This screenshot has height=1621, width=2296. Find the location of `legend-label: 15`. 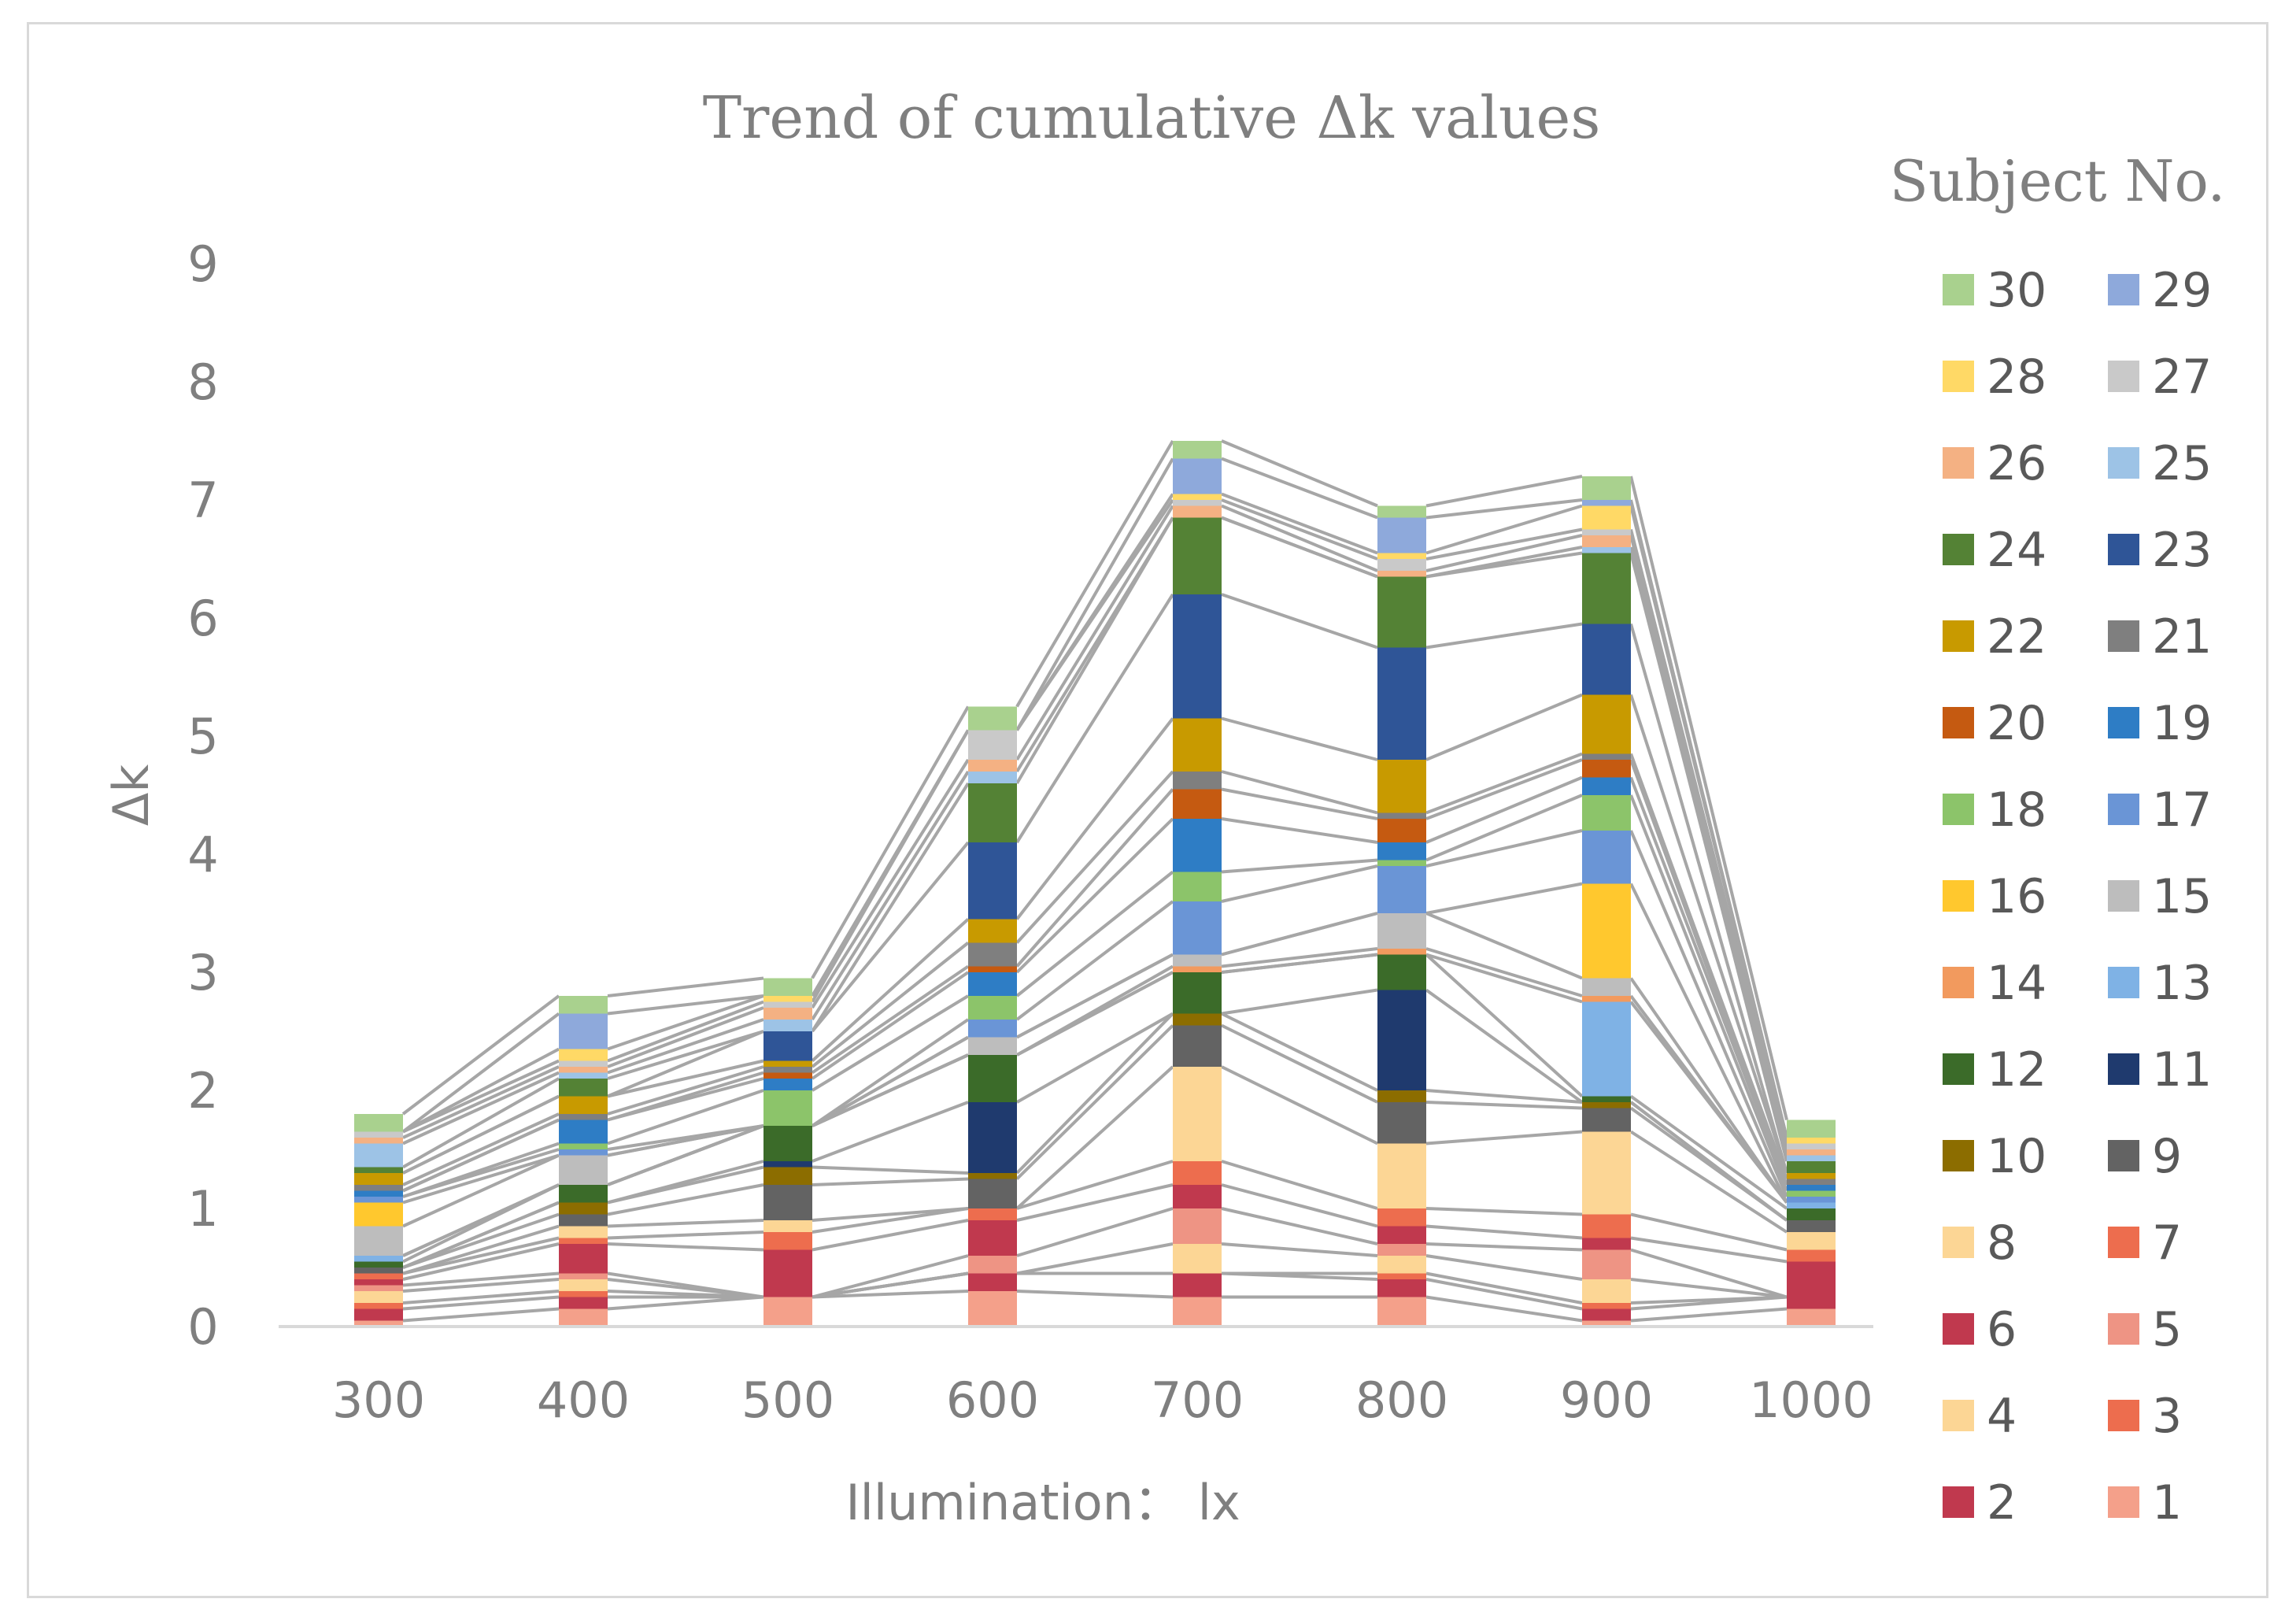

legend-label: 15 is located at coordinates (2182, 896).